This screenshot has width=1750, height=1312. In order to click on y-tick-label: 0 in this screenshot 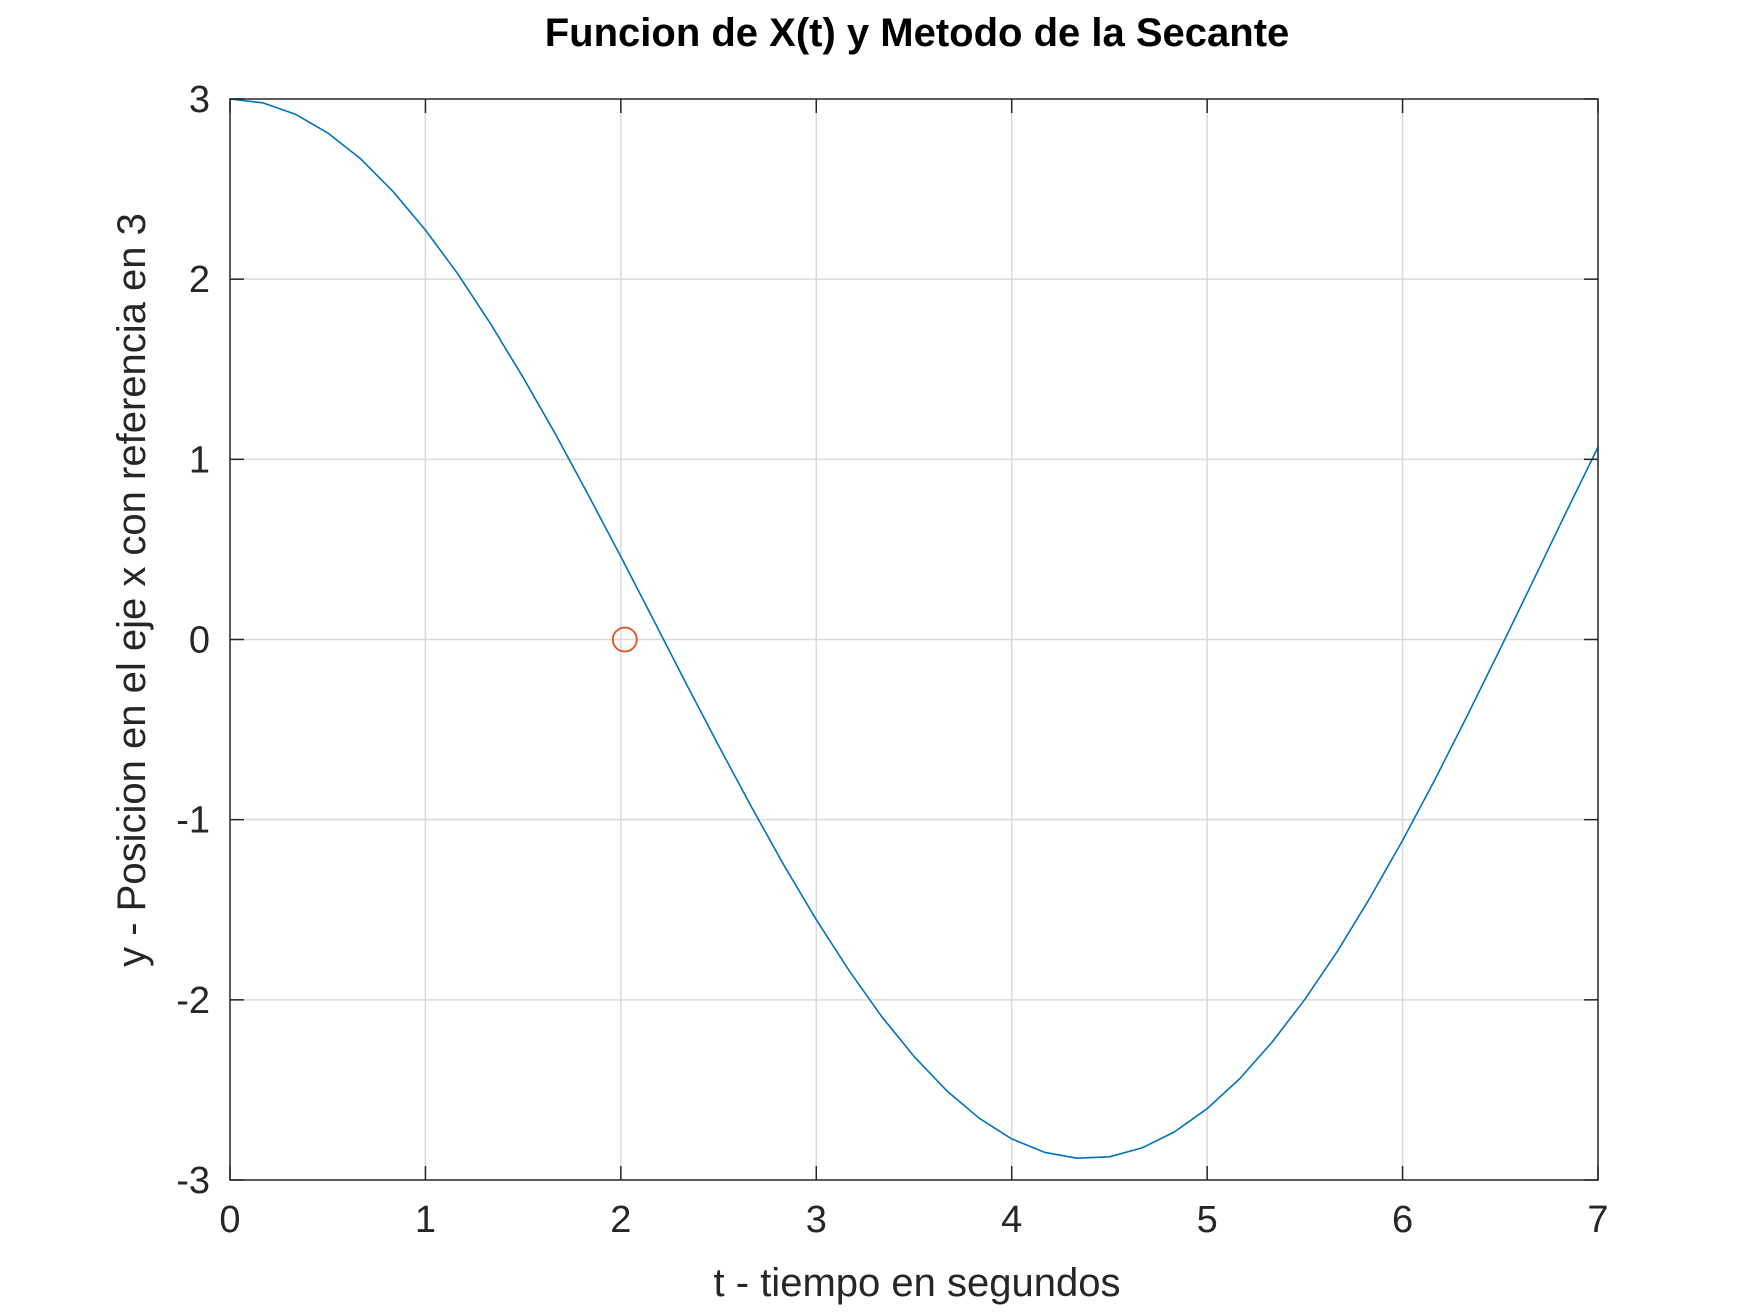, I will do `click(199, 641)`.